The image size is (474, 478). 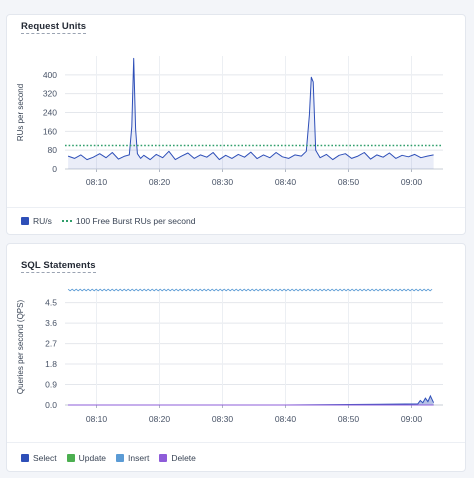 What do you see at coordinates (20, 112) in the screenshot?
I see `y-axis-label: RUs per second` at bounding box center [20, 112].